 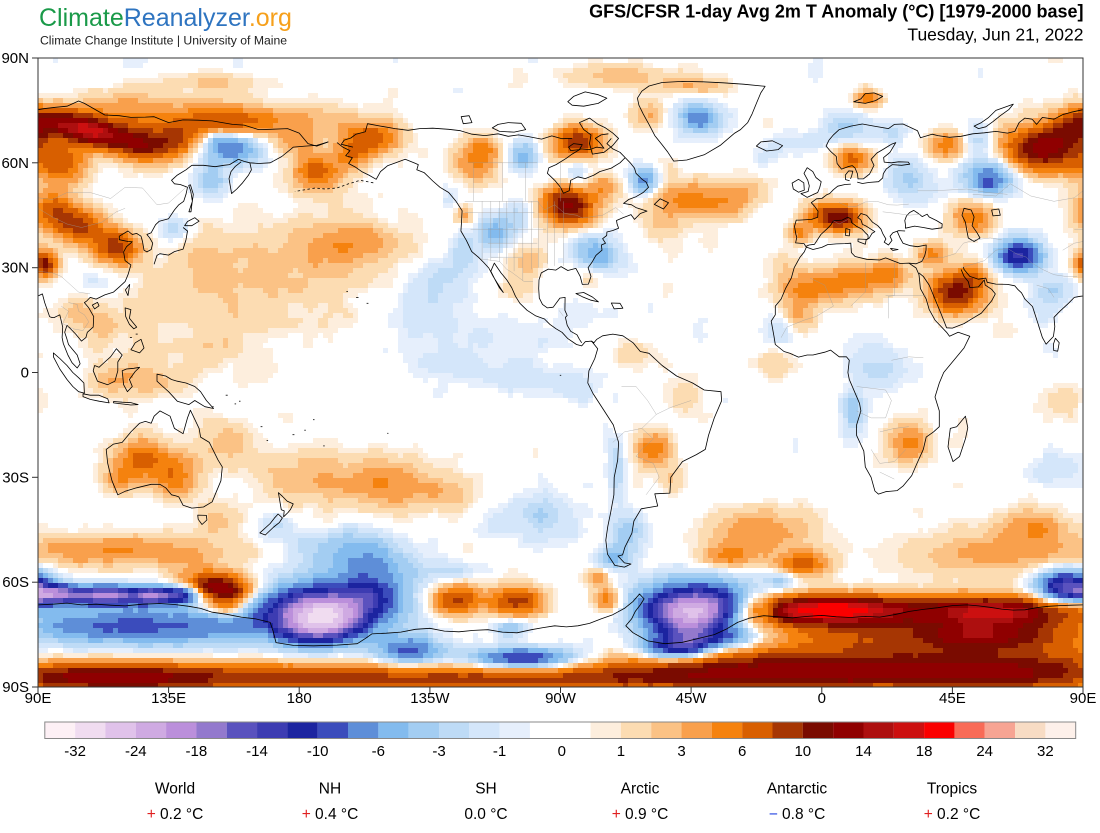 I want to click on svg-text: ClimateReanalyzer.org, so click(x=165, y=18).